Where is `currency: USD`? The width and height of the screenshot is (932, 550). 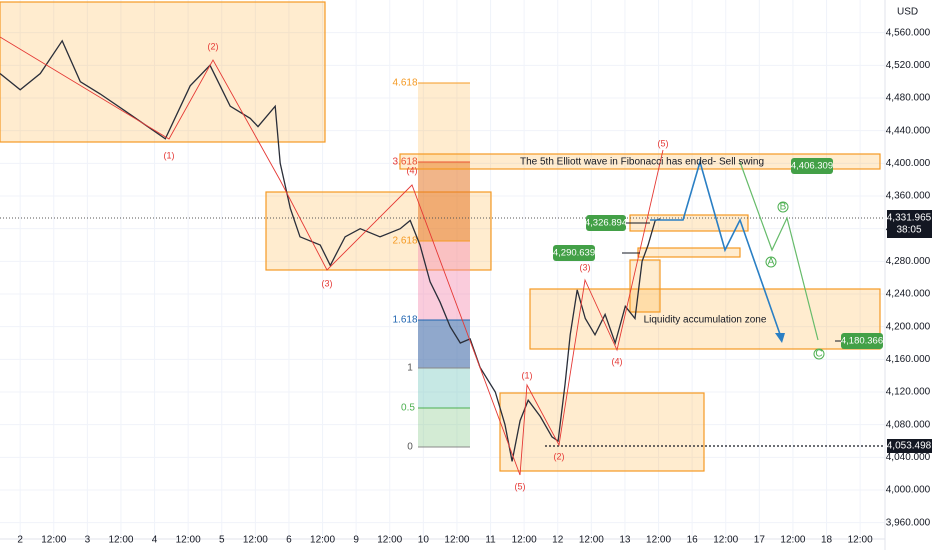 currency: USD is located at coordinates (907, 12).